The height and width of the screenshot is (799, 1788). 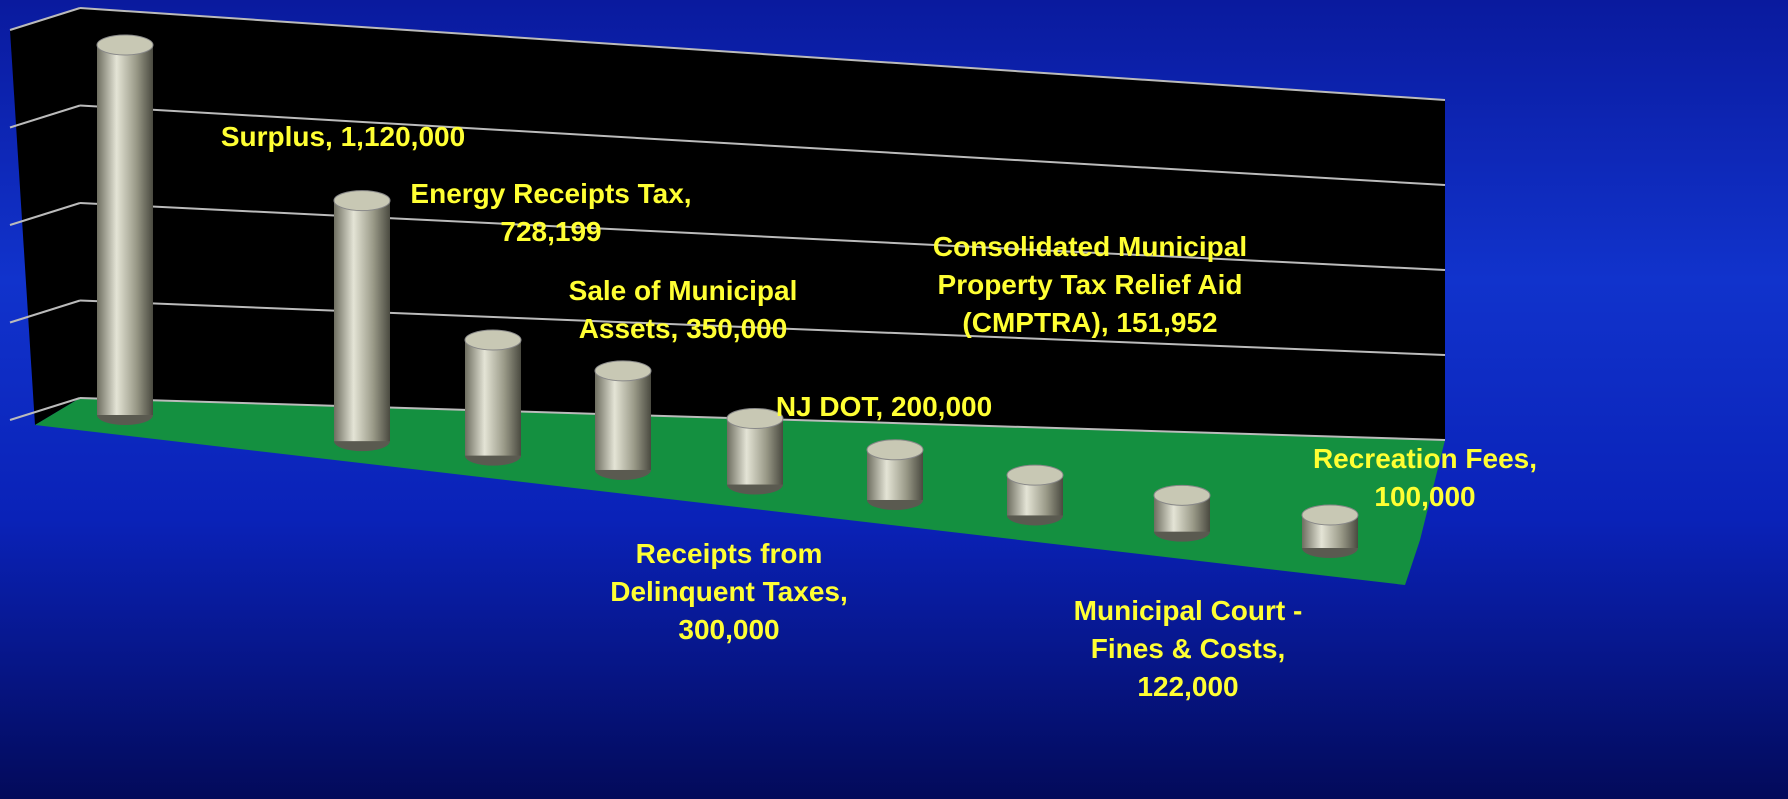 What do you see at coordinates (1188, 648) in the screenshot?
I see `data-label: Municipal Court - Fines & Costs, 122,000` at bounding box center [1188, 648].